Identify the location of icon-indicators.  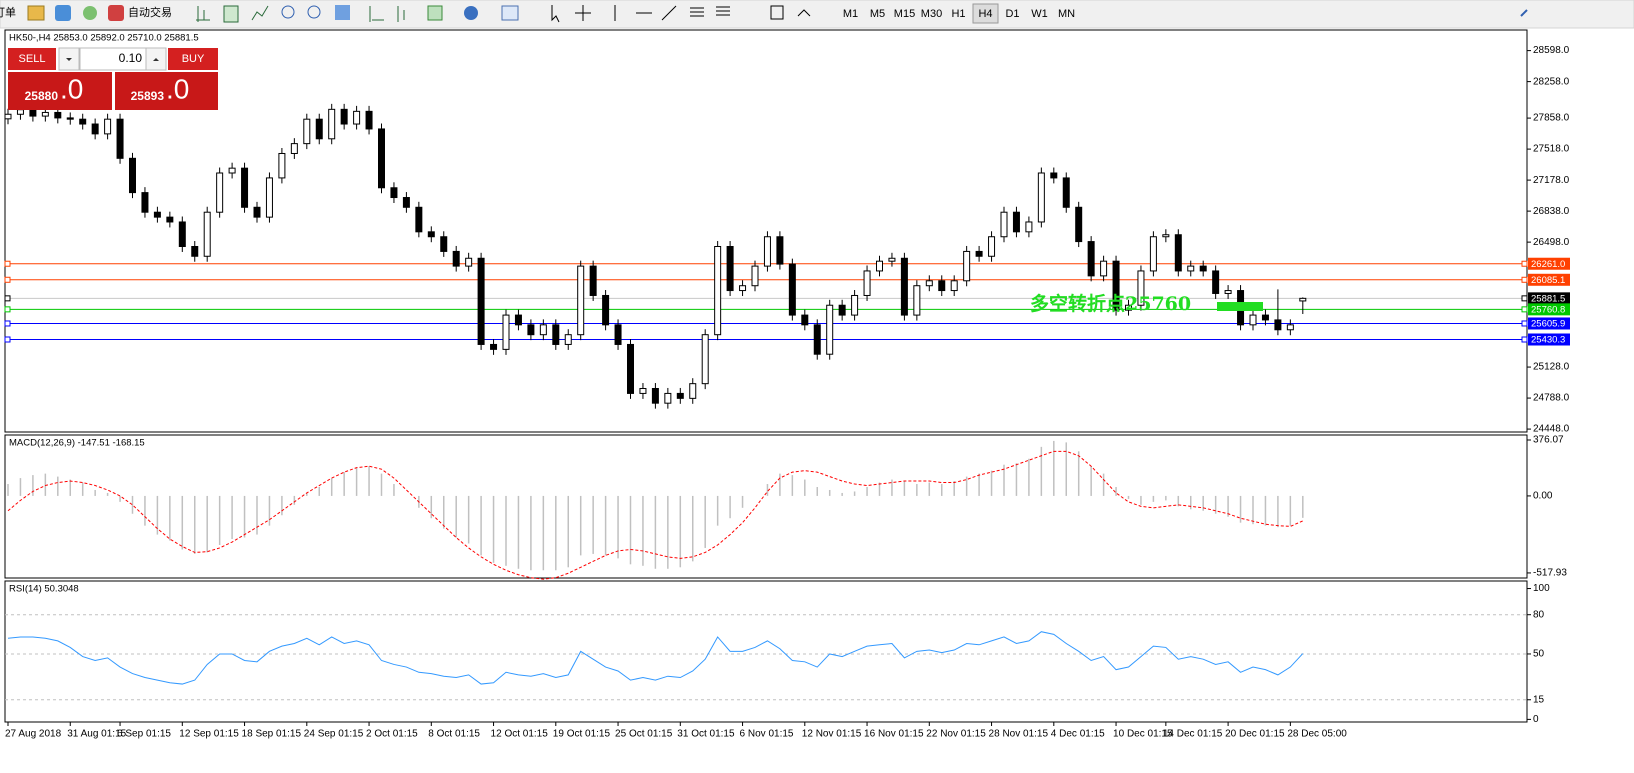
(435, 13).